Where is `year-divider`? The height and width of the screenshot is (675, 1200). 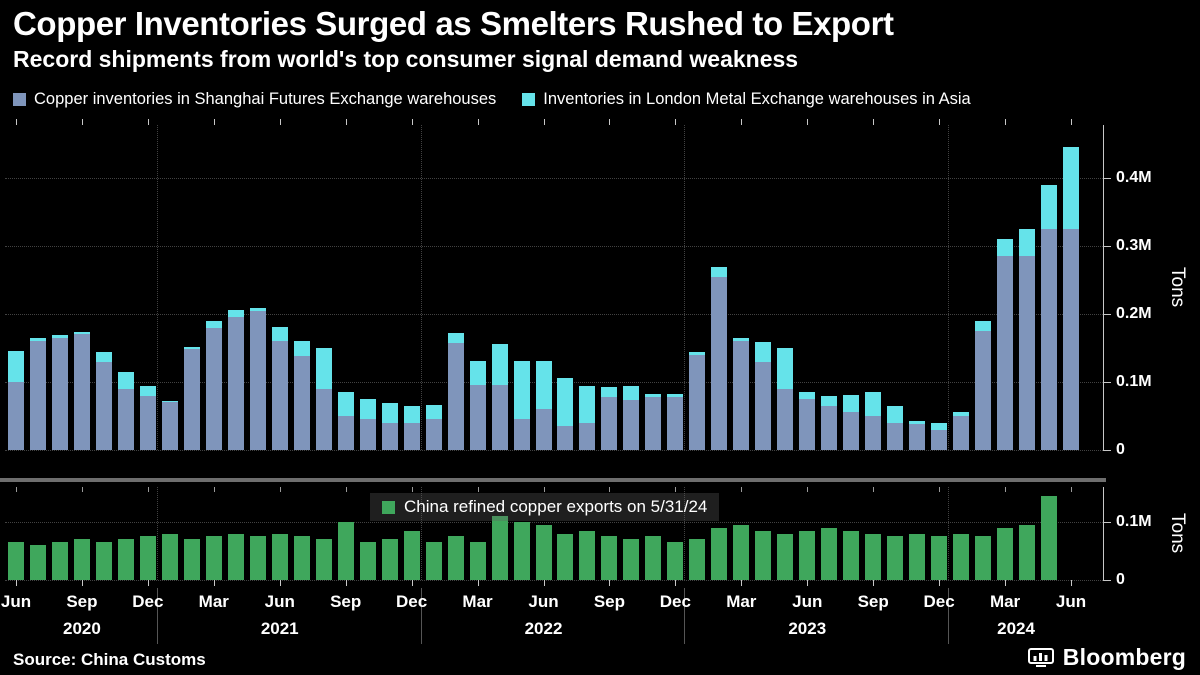
year-divider is located at coordinates (421, 616).